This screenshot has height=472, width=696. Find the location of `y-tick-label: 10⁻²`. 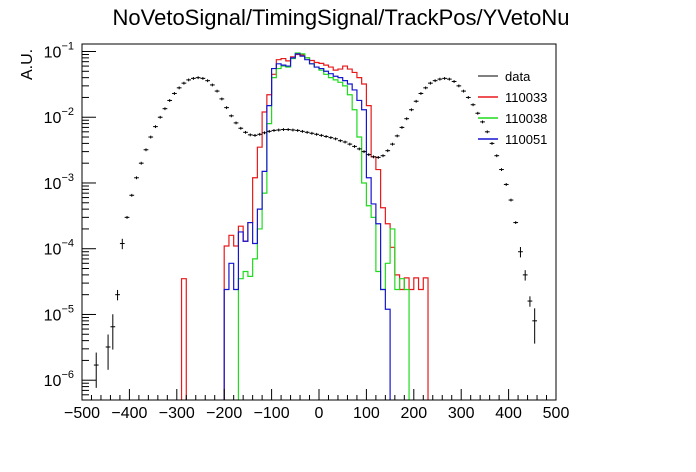

y-tick-label: 10⁻² is located at coordinates (59, 116).